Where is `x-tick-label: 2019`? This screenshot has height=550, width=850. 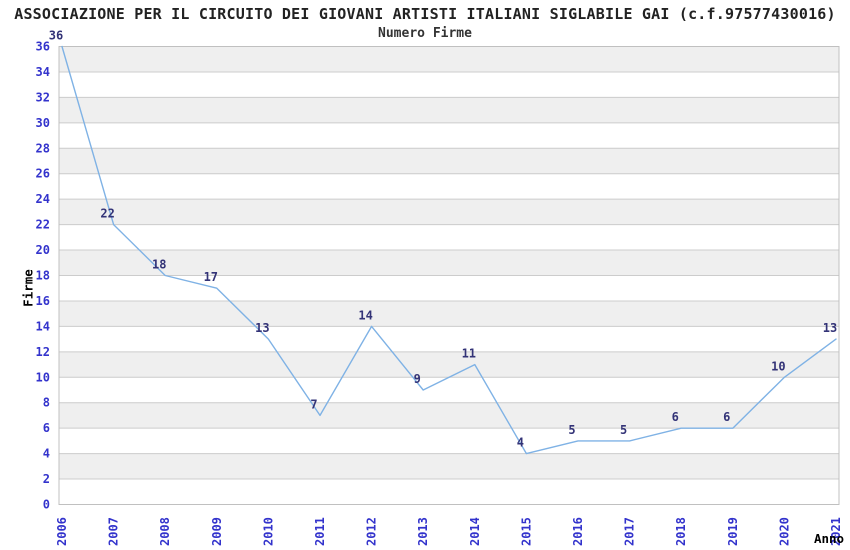 x-tick-label: 2019 is located at coordinates (733, 531).